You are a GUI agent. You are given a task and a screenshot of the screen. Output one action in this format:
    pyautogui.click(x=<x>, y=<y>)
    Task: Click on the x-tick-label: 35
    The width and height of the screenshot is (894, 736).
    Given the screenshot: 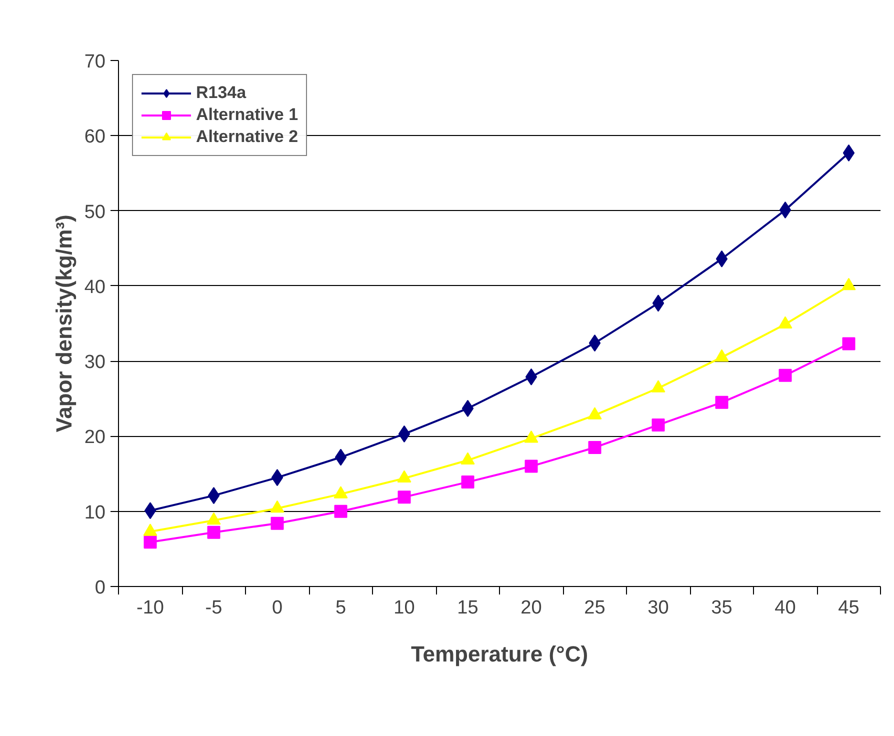 What is the action you would take?
    pyautogui.click(x=721, y=608)
    